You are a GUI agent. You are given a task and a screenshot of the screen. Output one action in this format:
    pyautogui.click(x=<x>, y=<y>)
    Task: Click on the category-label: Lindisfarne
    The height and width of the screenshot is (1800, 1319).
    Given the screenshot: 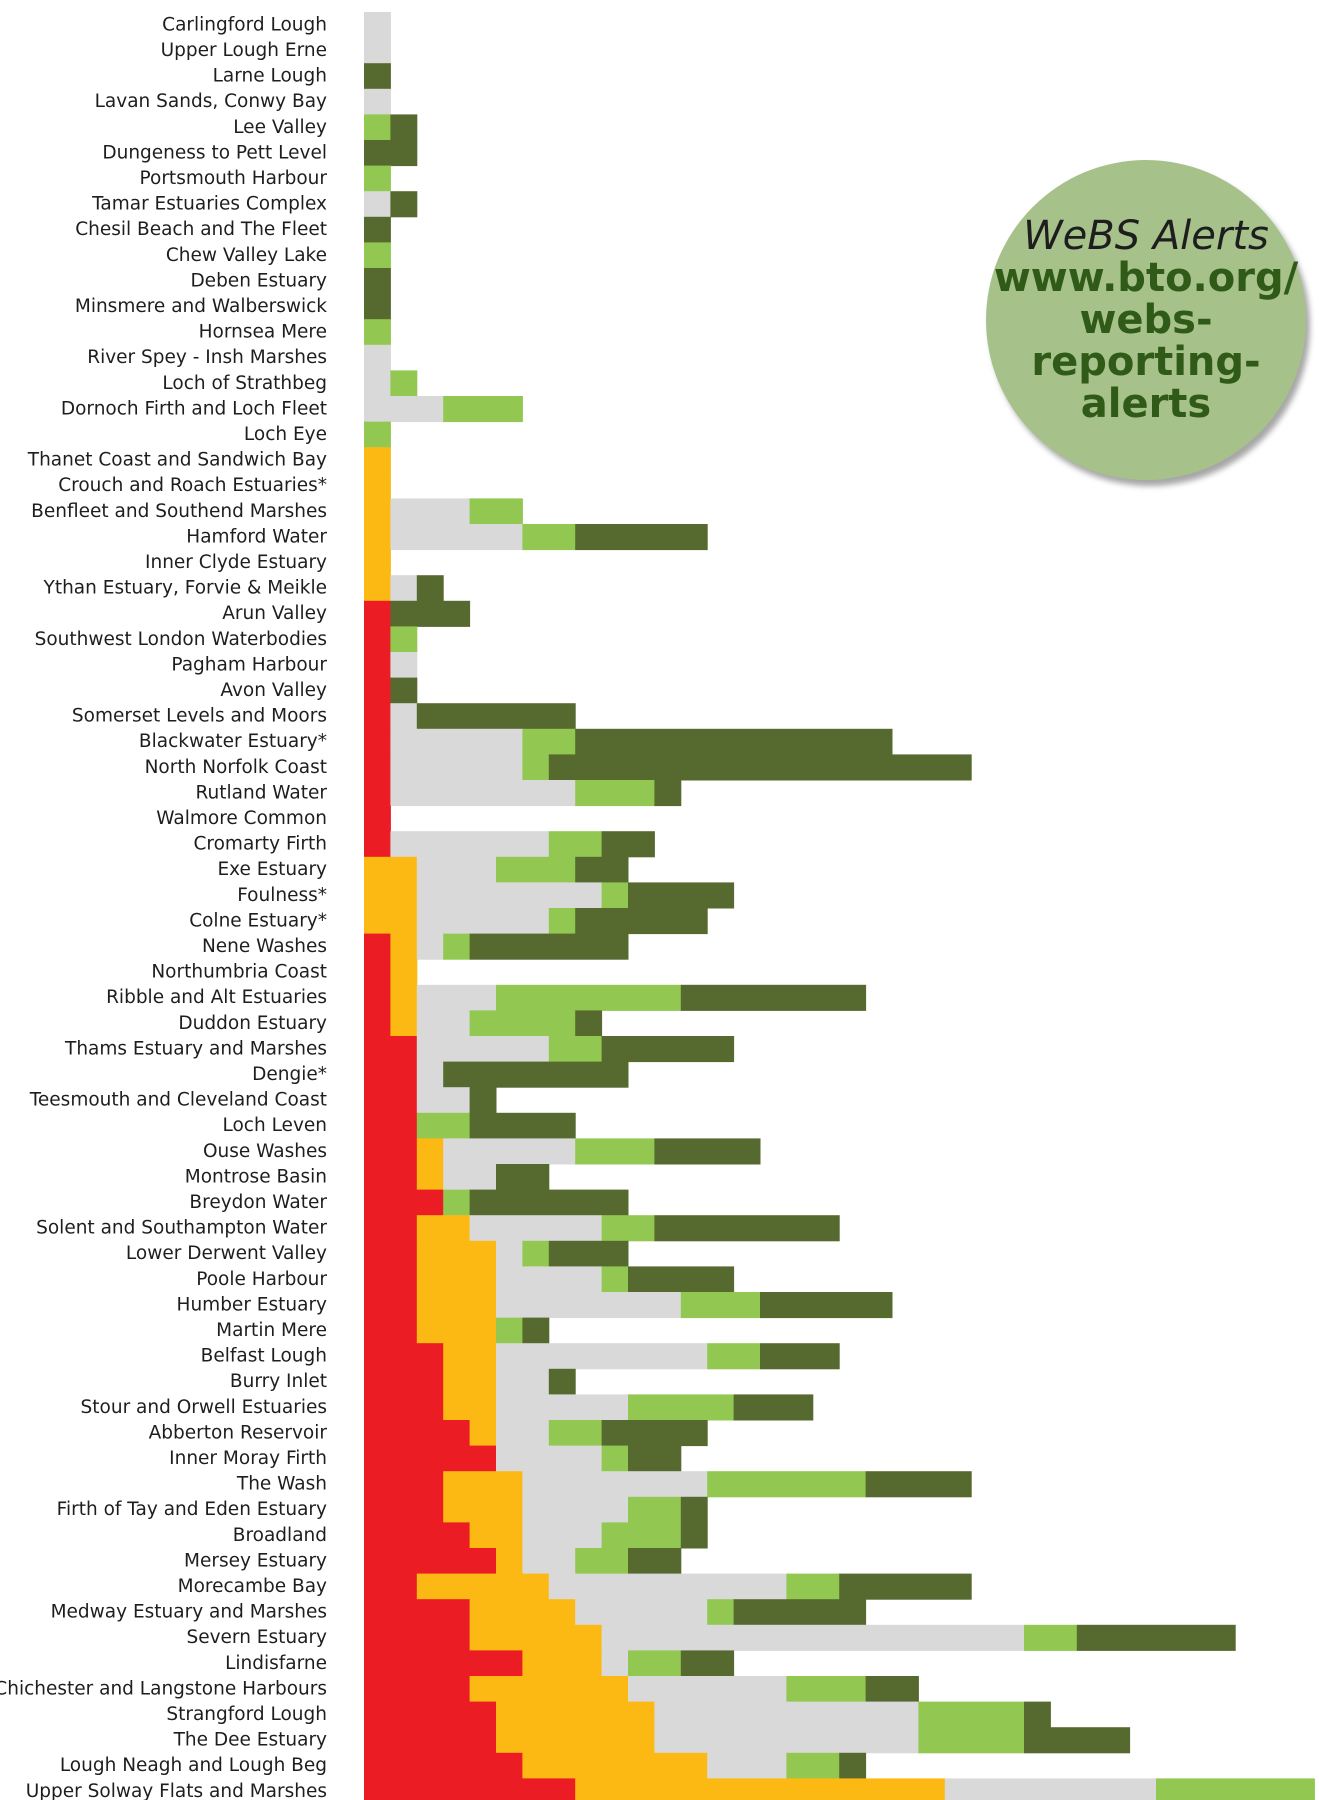 What is the action you would take?
    pyautogui.click(x=276, y=1663)
    